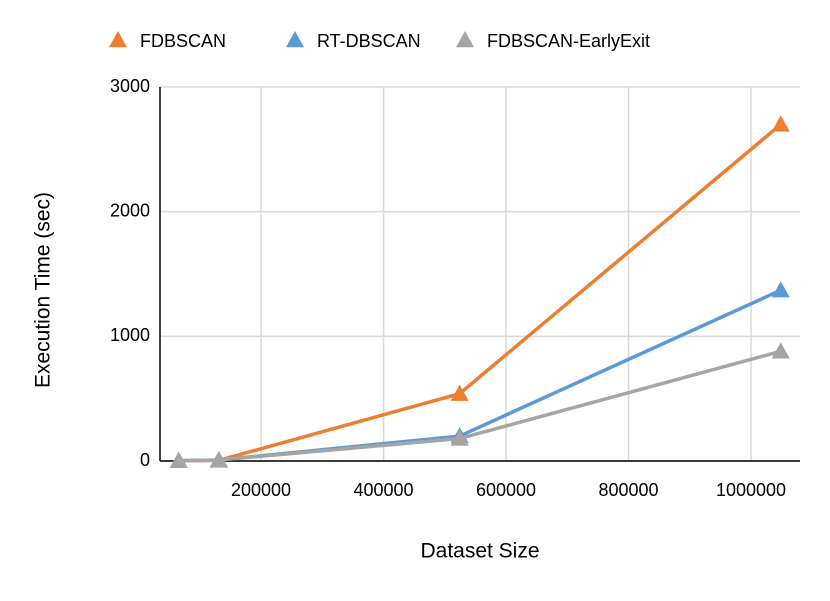  Describe the element at coordinates (506, 490) in the screenshot. I see `x-tick-label: 600000` at that location.